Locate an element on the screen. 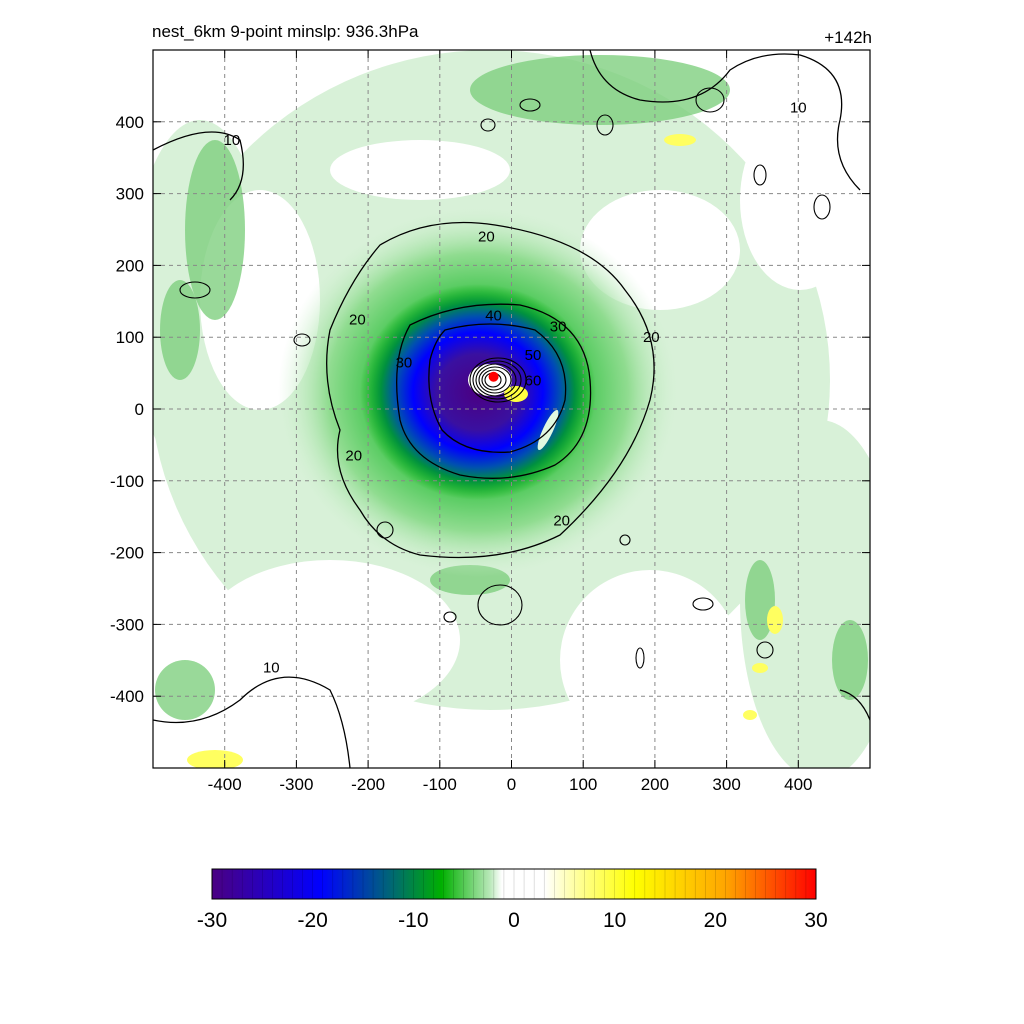 The width and height of the screenshot is (1024, 1024). eyewall-contours is located at coordinates (498, 380).